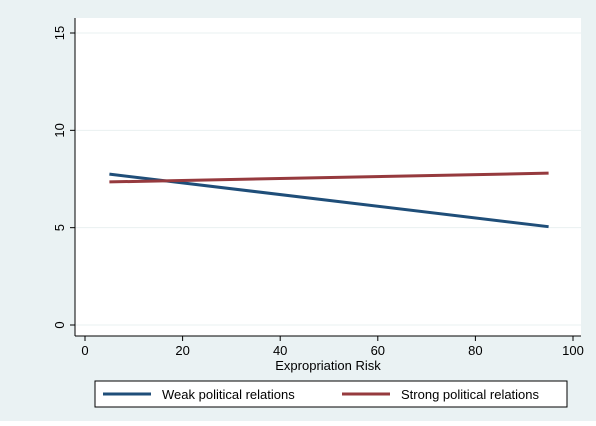 Image resolution: width=596 pixels, height=426 pixels. Describe the element at coordinates (475, 350) in the screenshot. I see `x-tick-label-80: 80` at that location.